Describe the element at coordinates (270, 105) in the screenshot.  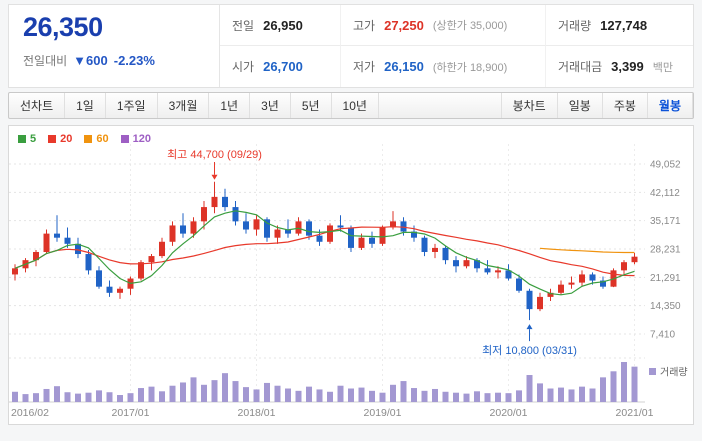
I see `tab-3years: 3년` at that location.